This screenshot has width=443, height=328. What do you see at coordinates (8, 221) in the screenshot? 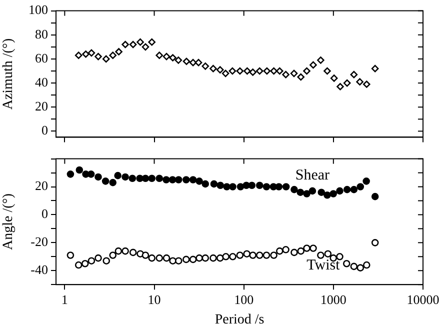
I see `y-axis-title: Angle /(°)` at bounding box center [8, 221].